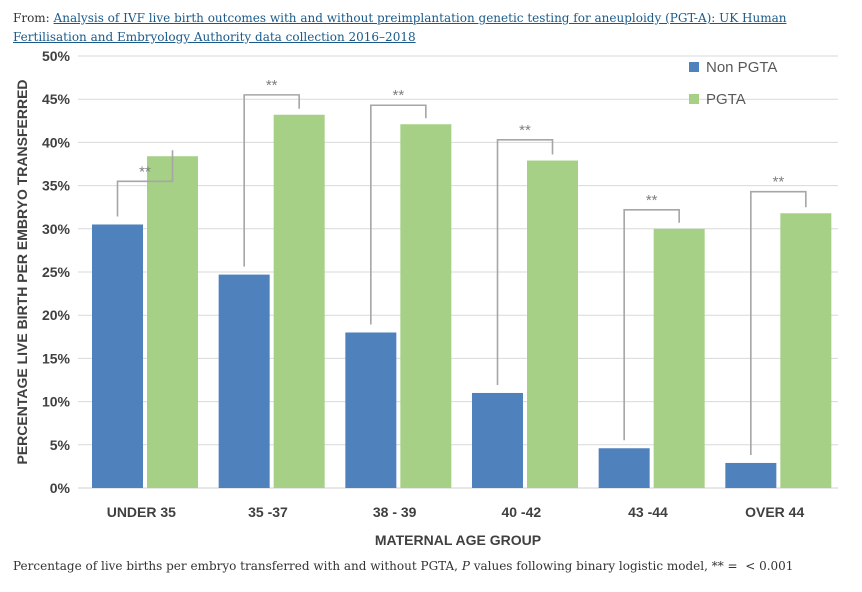 This screenshot has height=592, width=862. Describe the element at coordinates (465, 566) in the screenshot. I see `caption-p-italic: P` at that location.